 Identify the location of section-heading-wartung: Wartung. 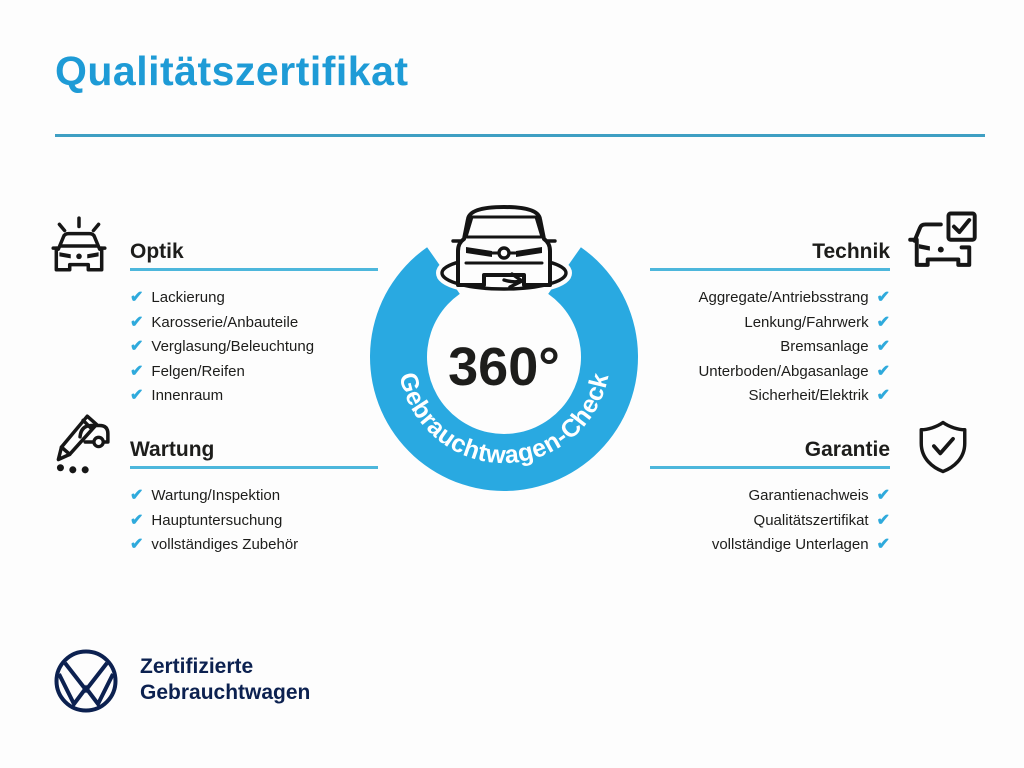
(172, 449).